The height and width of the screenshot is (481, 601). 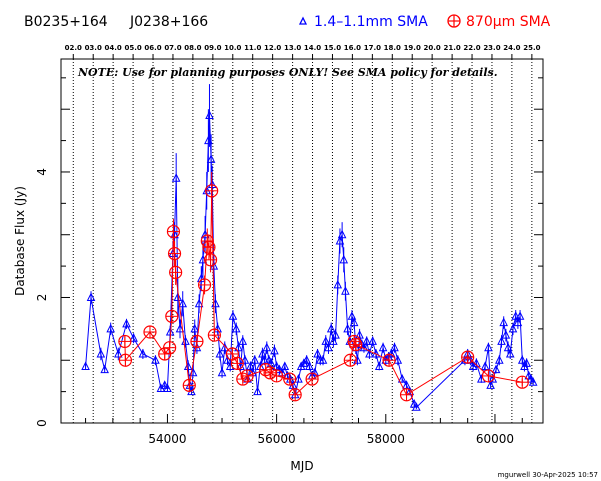 I want to click on legend-red: 870µm SMA, so click(x=499, y=22).